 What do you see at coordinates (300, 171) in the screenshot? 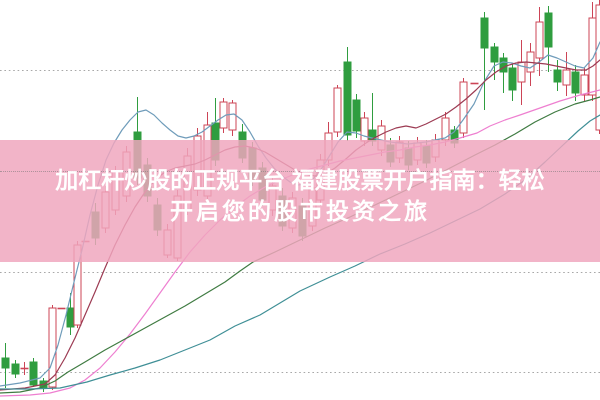
I see `gridline-ghost` at bounding box center [300, 171].